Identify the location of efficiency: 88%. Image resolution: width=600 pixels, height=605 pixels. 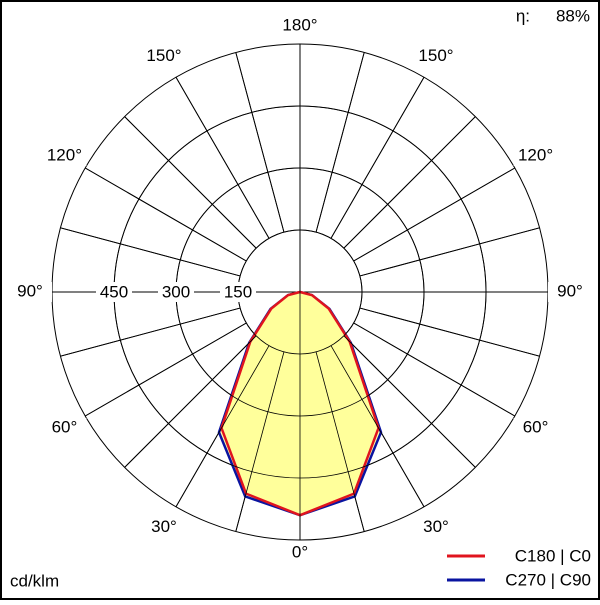
(573, 15).